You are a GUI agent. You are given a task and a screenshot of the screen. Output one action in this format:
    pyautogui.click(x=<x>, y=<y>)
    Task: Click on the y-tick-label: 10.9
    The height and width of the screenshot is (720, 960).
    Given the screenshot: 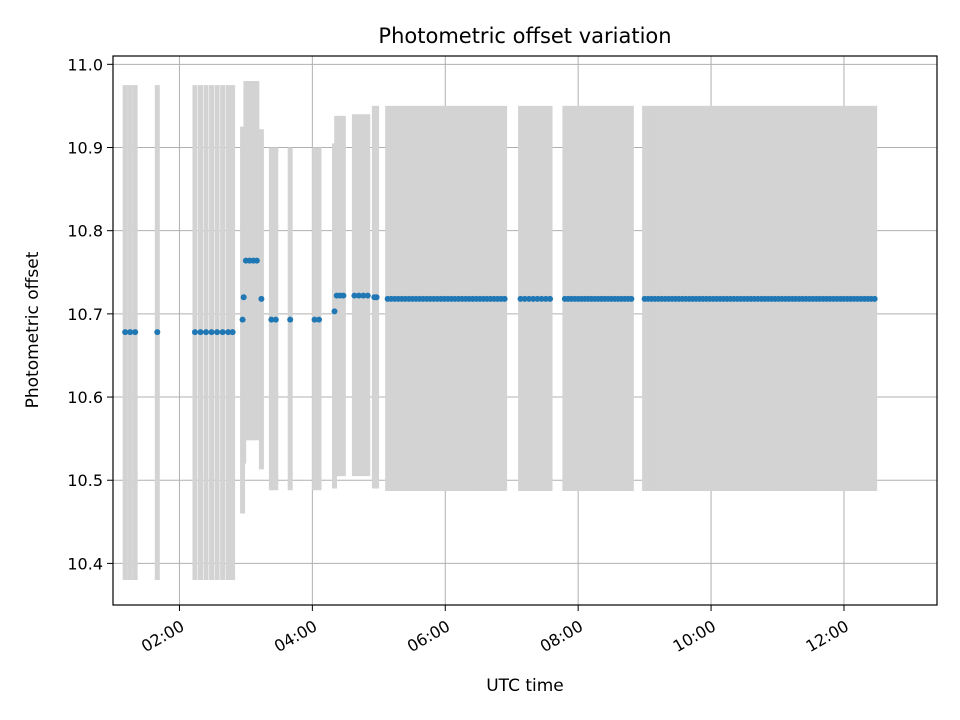 What is the action you would take?
    pyautogui.click(x=85, y=148)
    